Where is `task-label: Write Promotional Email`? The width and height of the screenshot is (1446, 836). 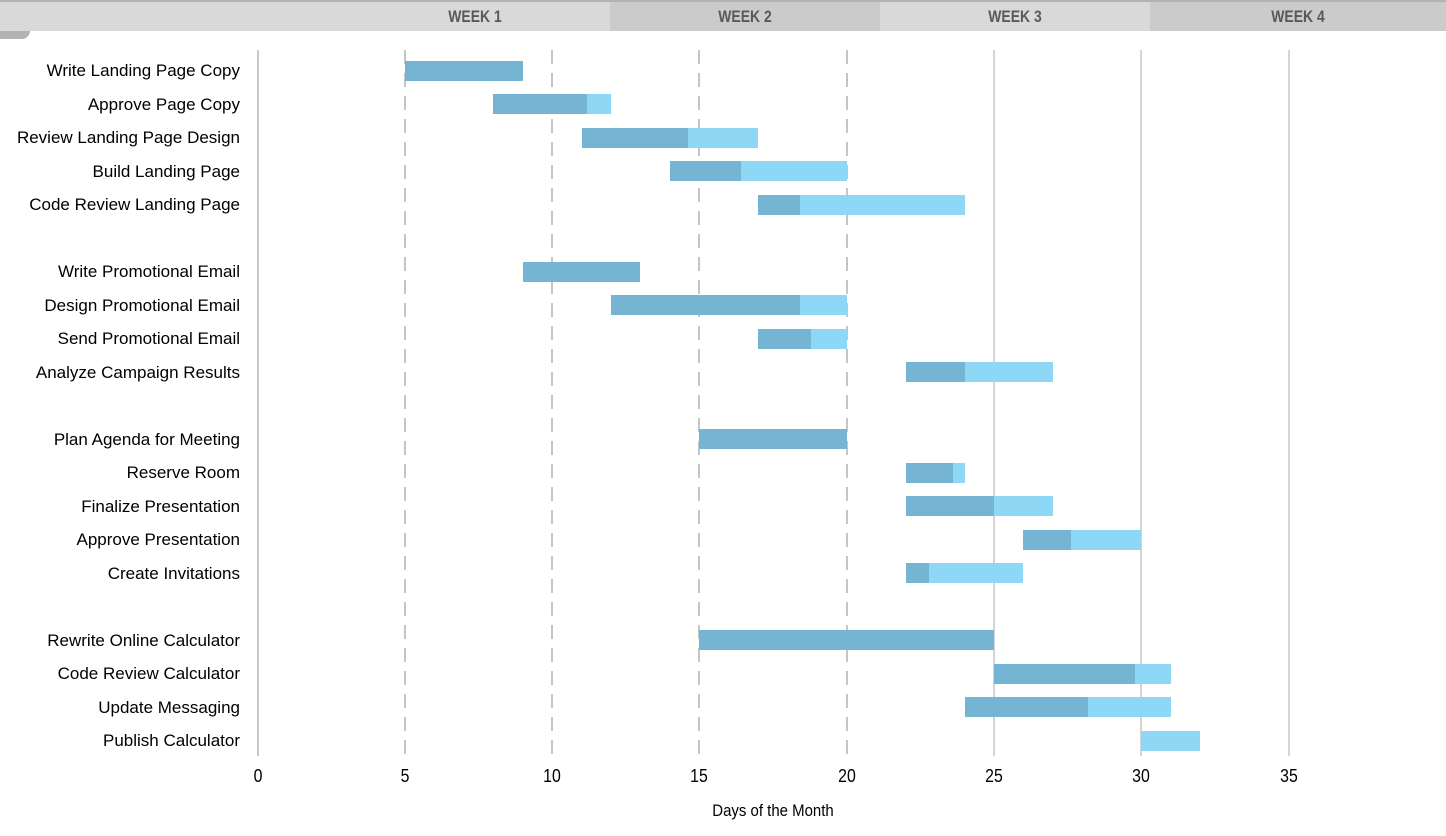
task-label: Write Promotional Email is located at coordinates (148, 271).